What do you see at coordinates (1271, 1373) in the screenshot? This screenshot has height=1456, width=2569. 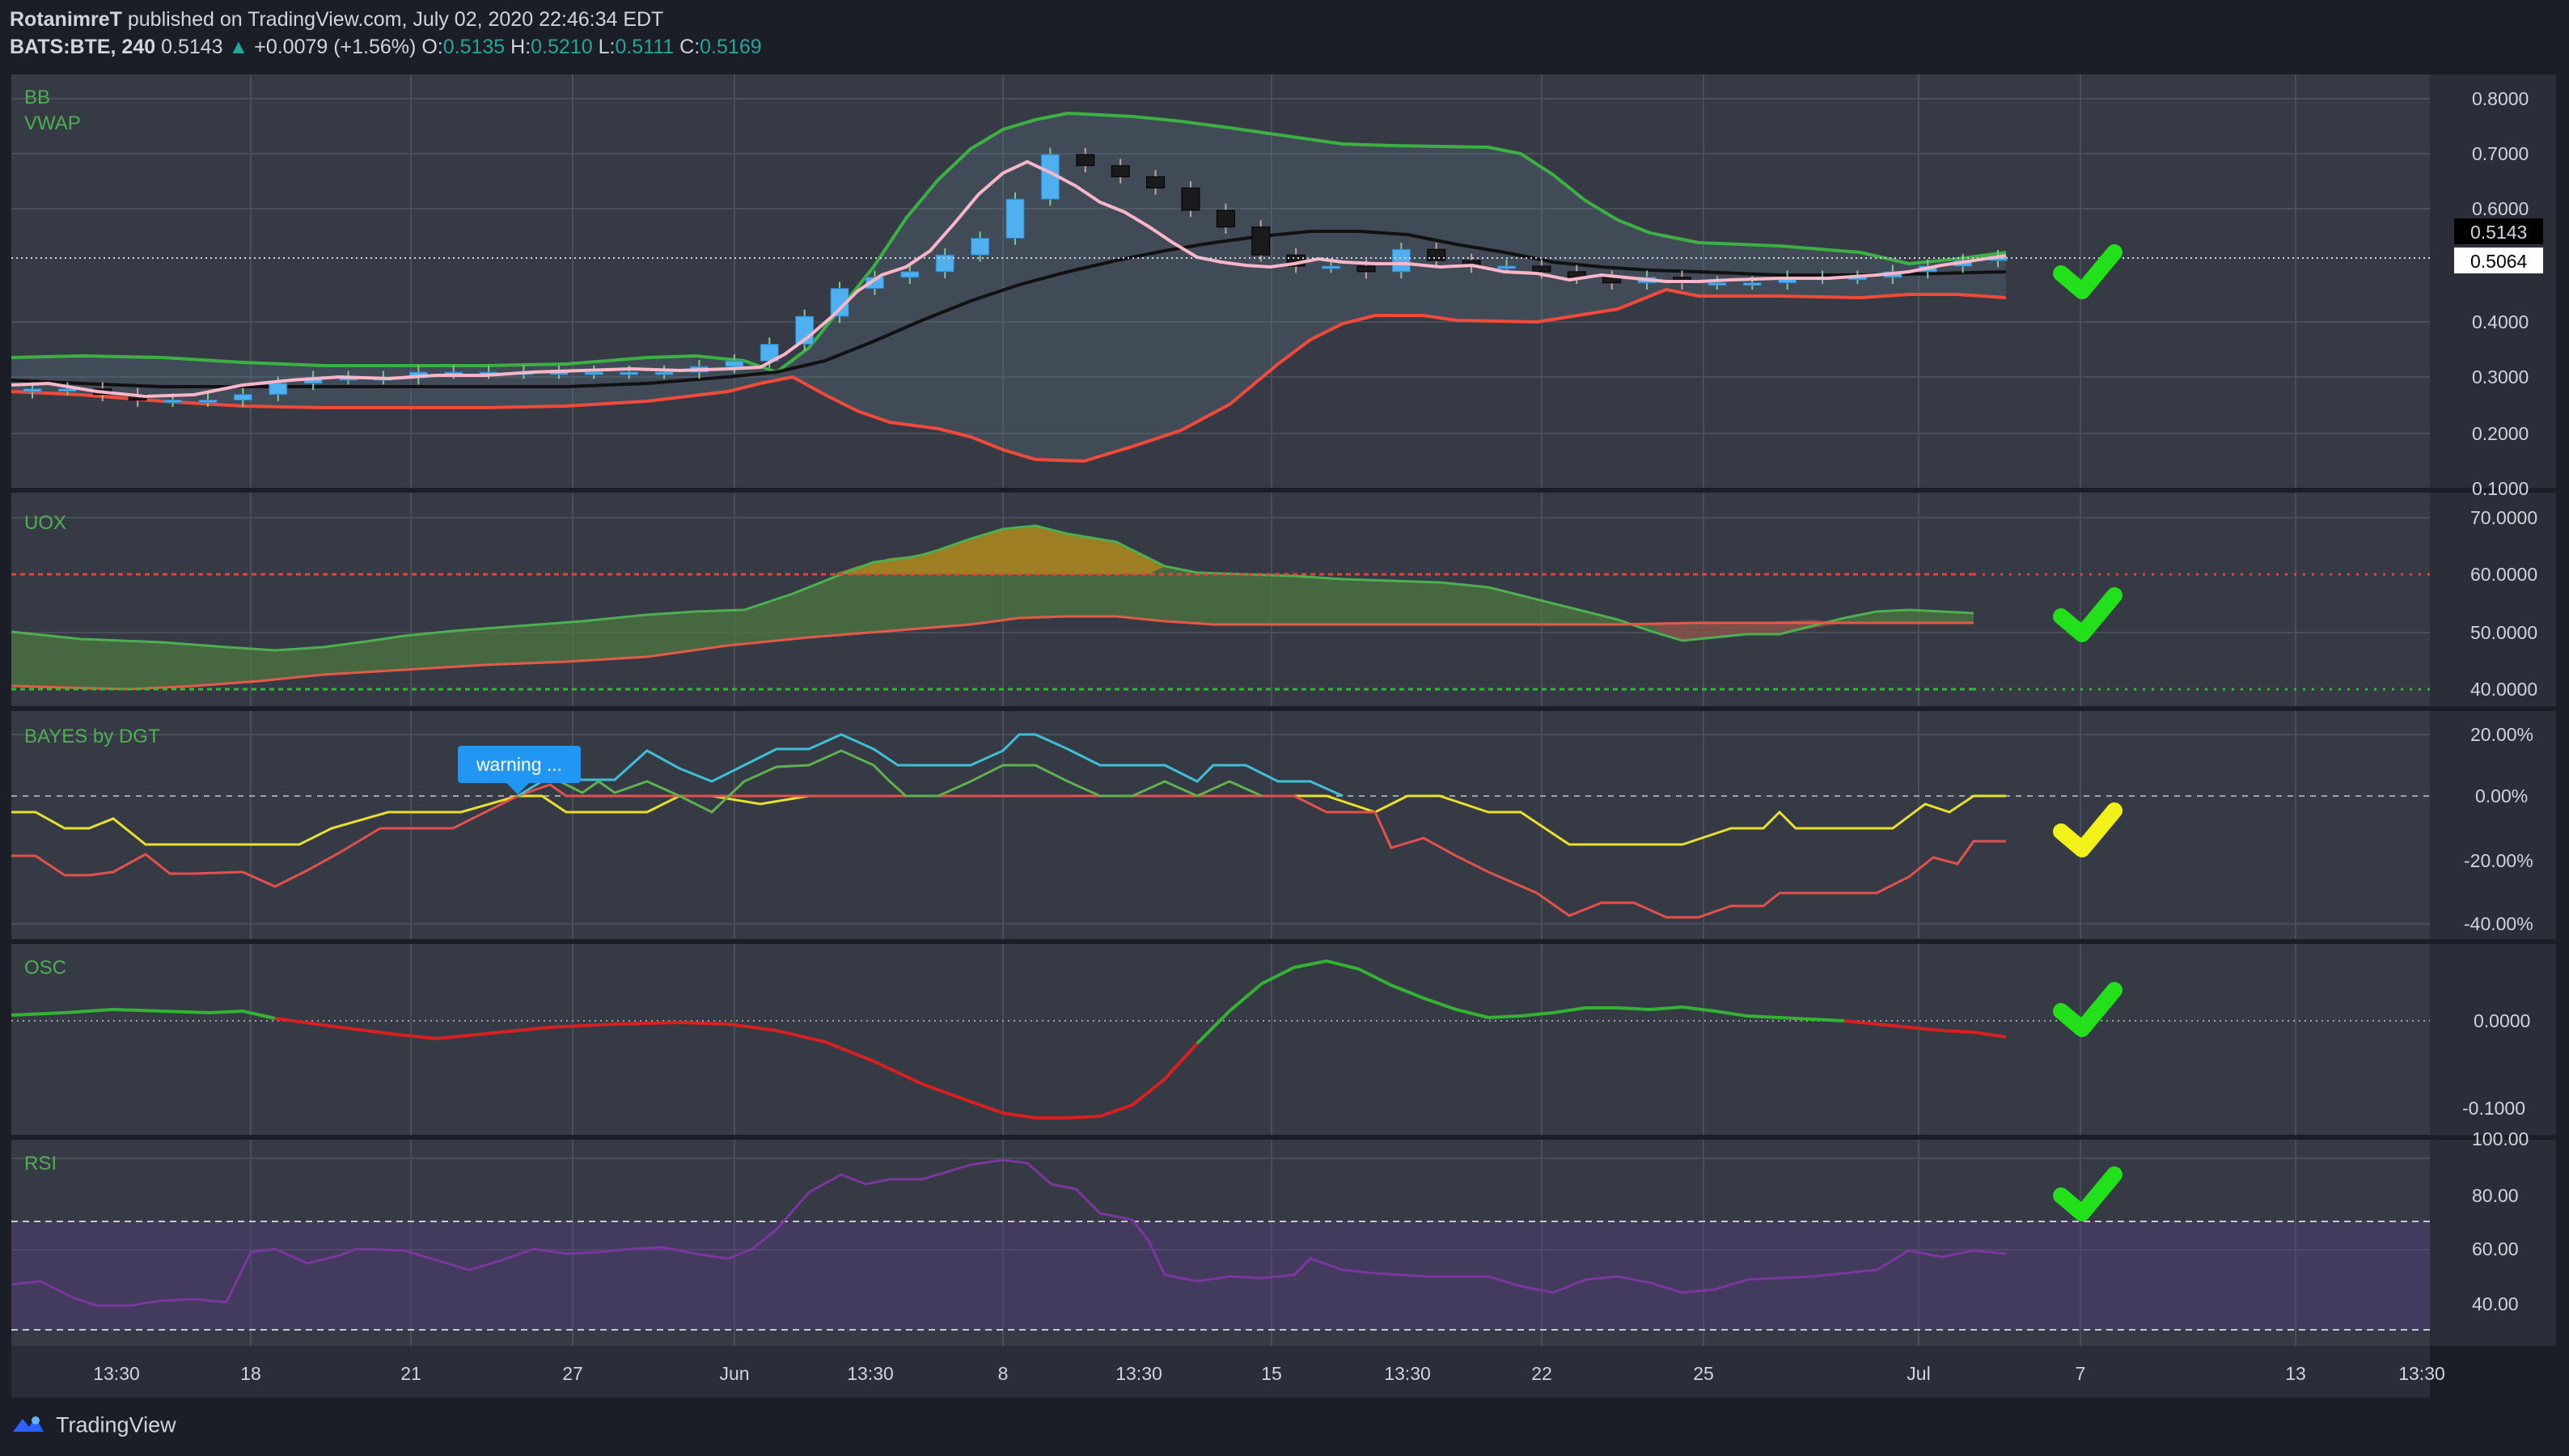 I see `svg-text: 15` at bounding box center [1271, 1373].